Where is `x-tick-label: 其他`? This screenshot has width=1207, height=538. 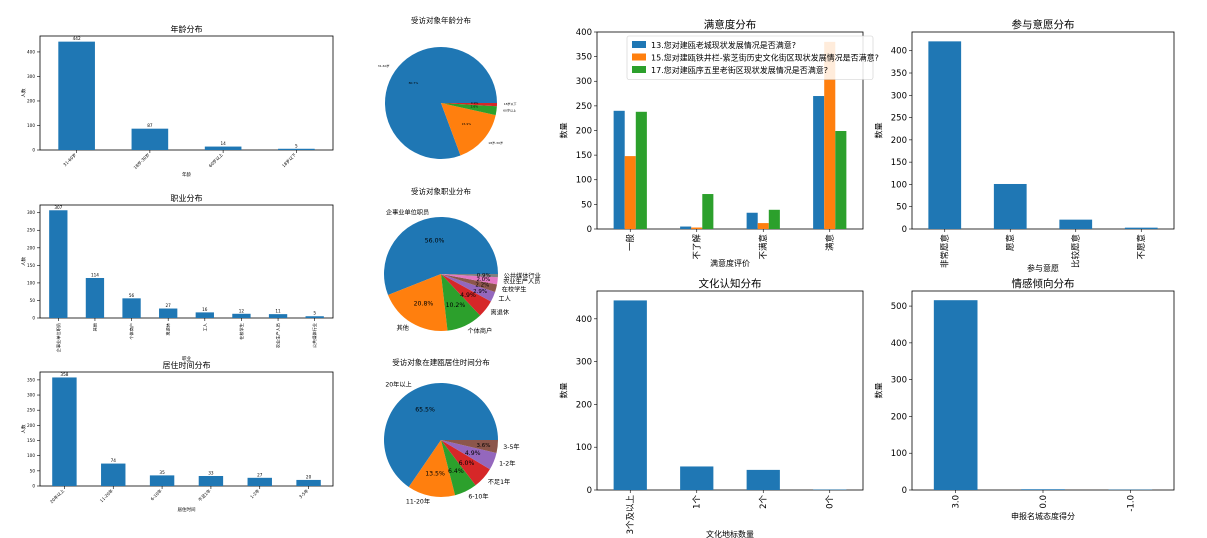
x-tick-label: 其他 is located at coordinates (94, 326).